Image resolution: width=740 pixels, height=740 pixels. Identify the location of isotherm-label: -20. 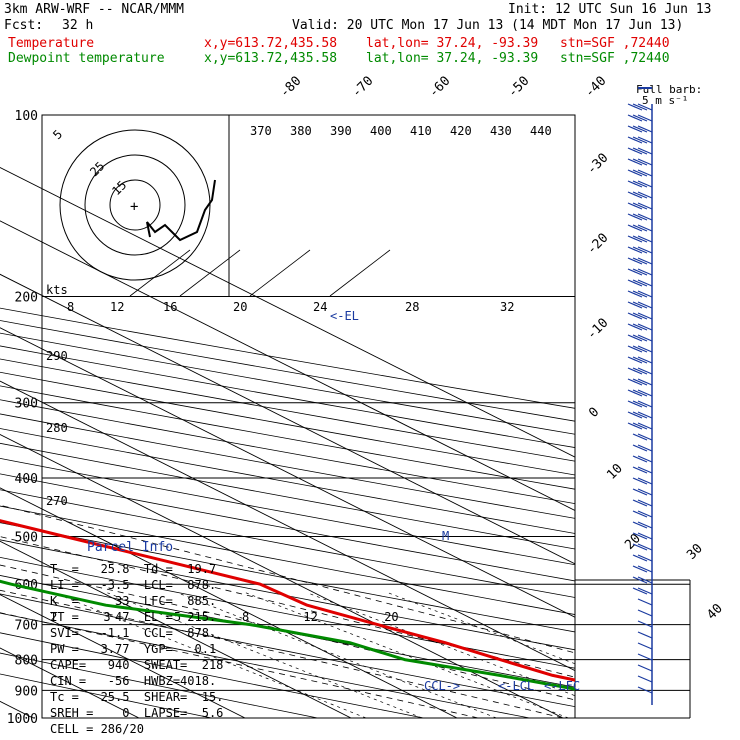
(597, 244).